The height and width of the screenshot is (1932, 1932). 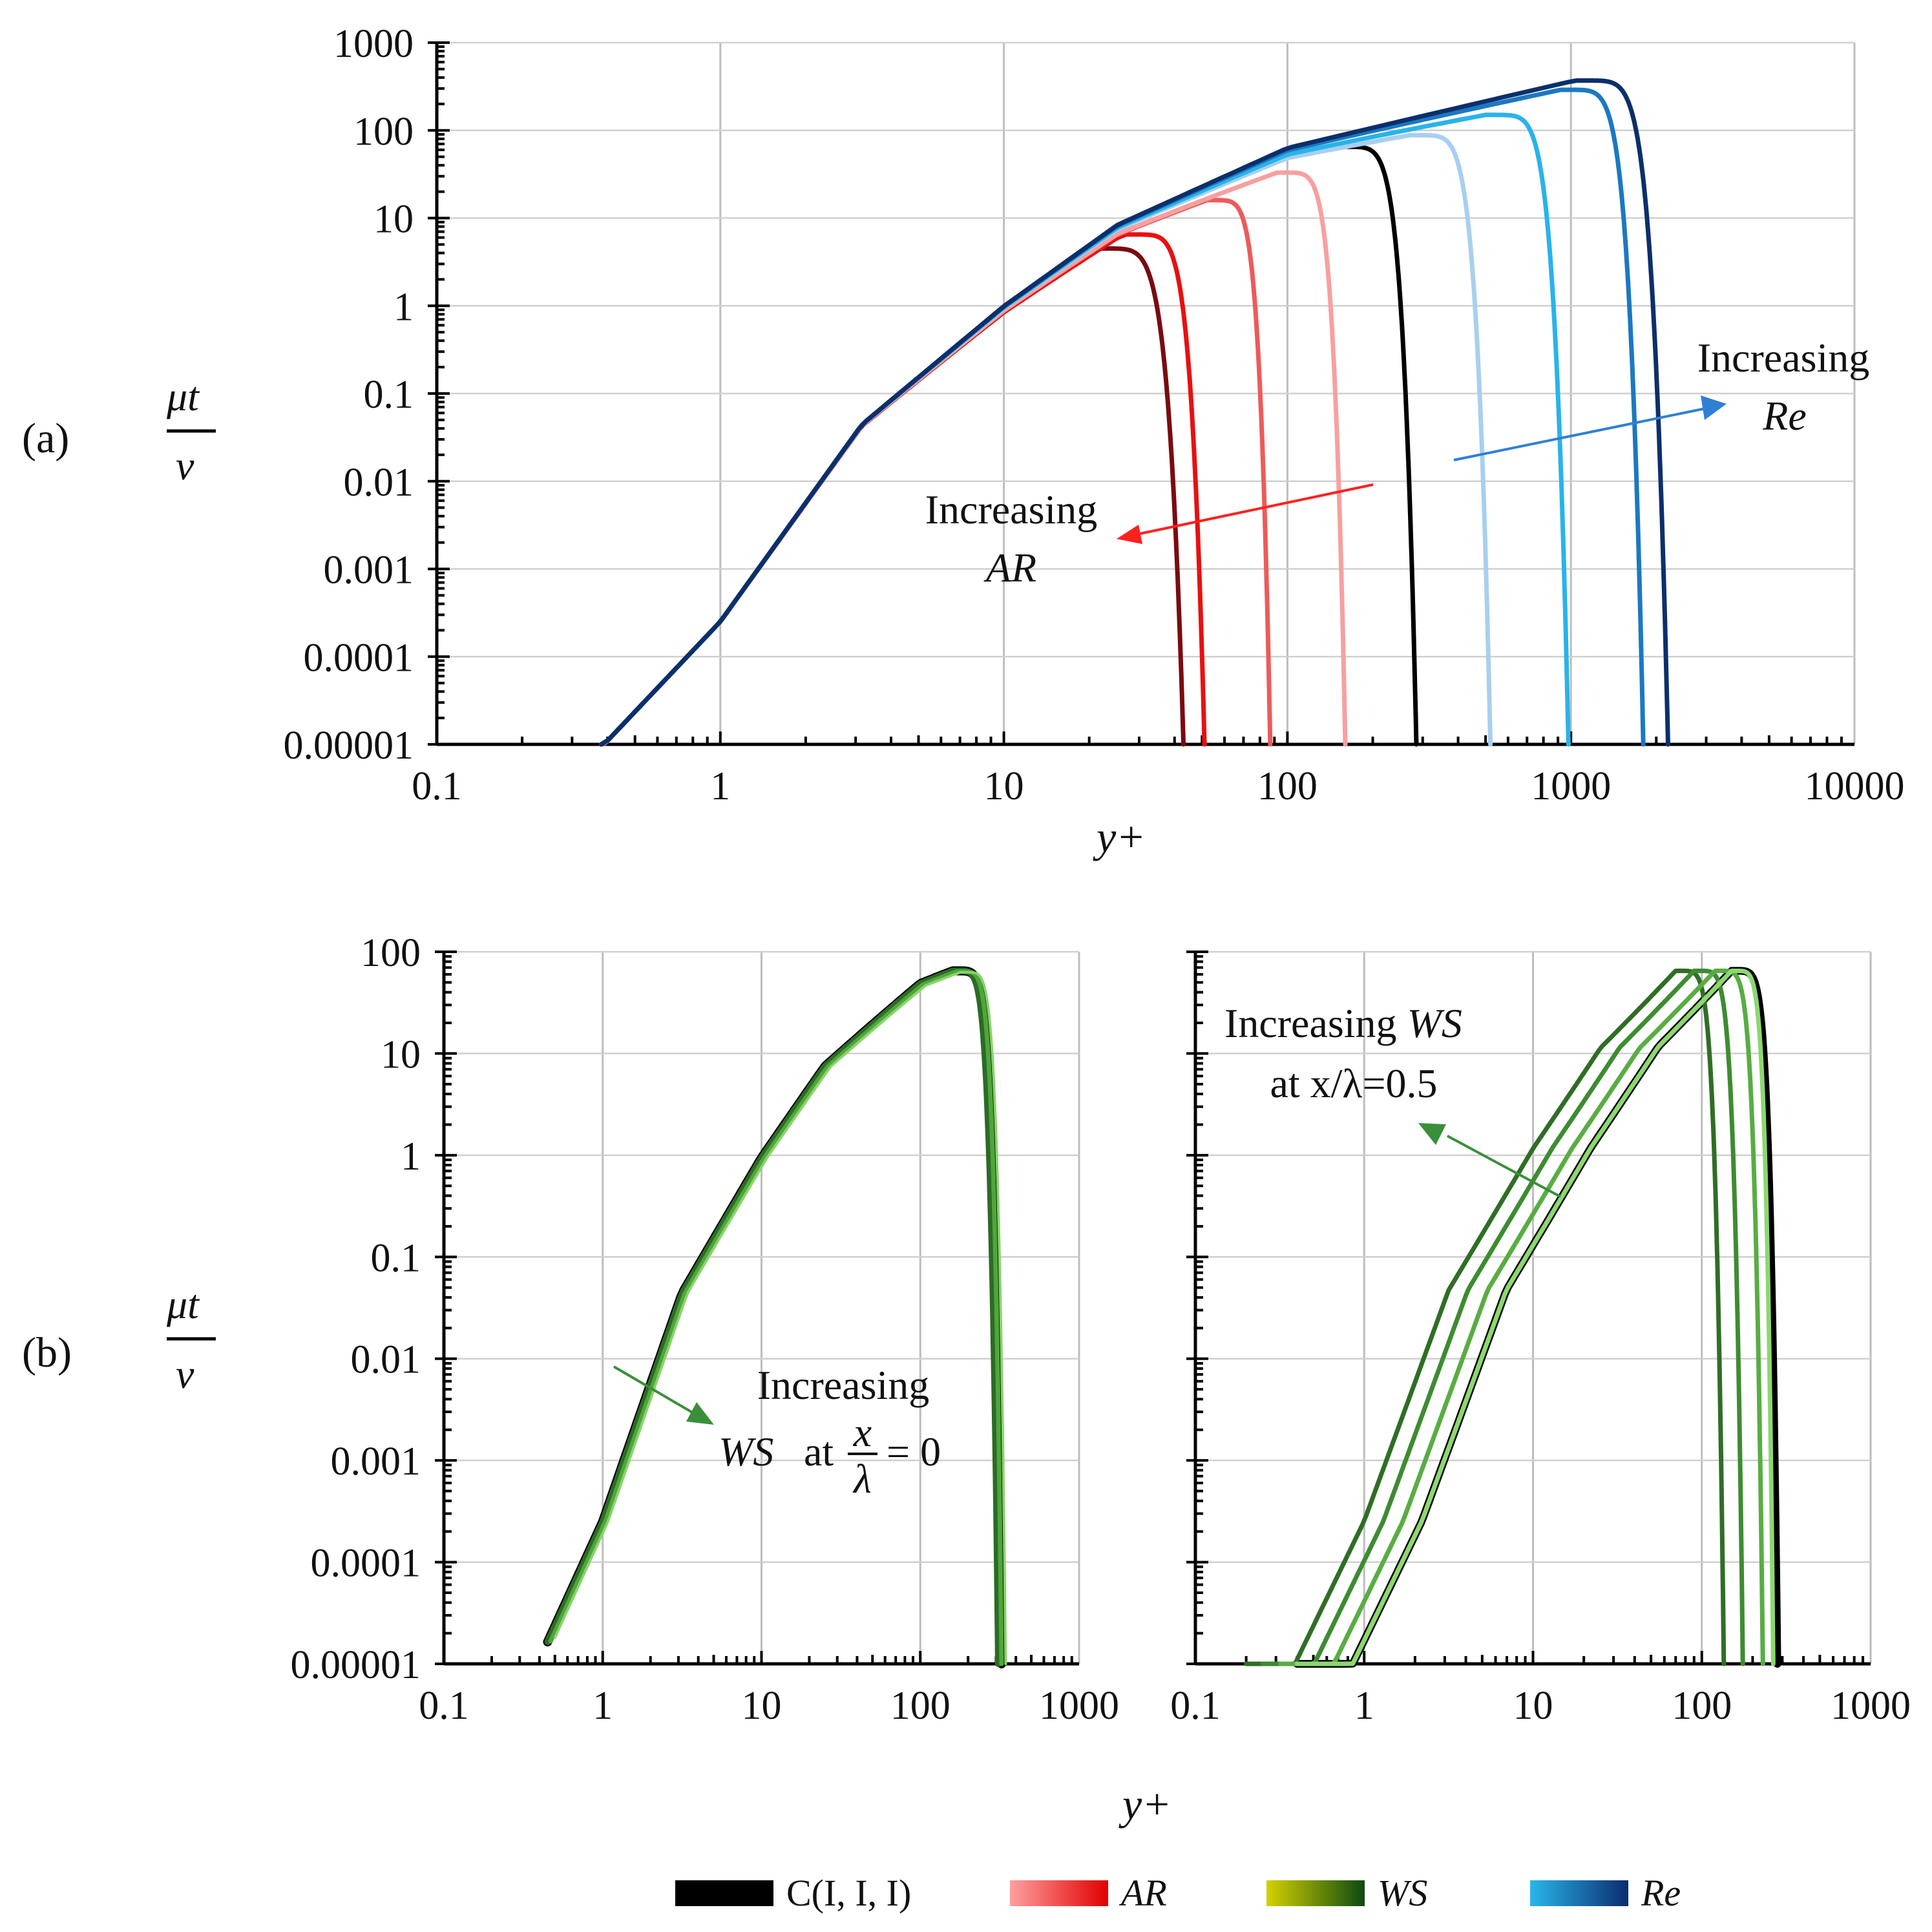 What do you see at coordinates (374, 44) in the screenshot?
I see `y-tick-label: 1000` at bounding box center [374, 44].